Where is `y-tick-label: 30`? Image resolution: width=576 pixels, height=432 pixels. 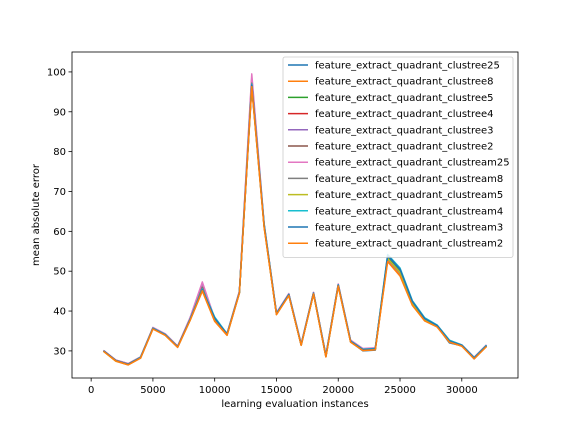 y-tick-label: 30 is located at coordinates (59, 351).